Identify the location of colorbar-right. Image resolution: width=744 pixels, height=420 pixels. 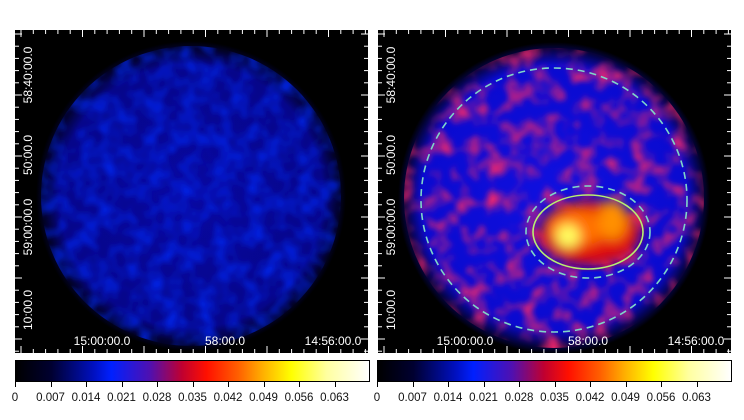
(554, 371).